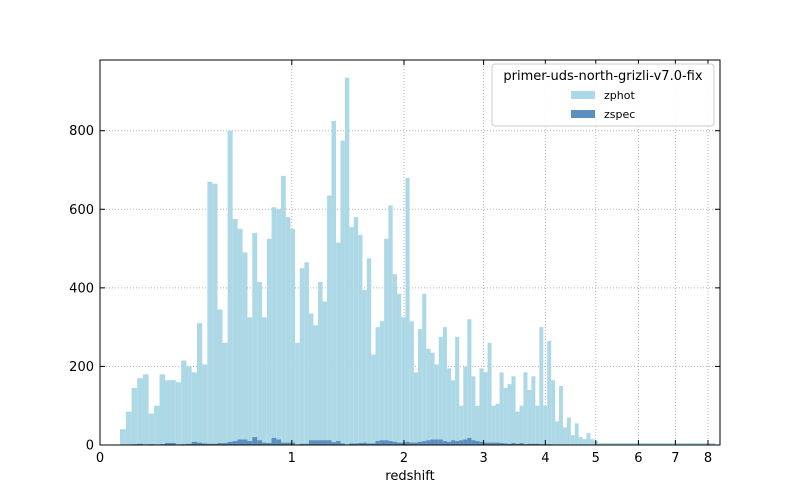 The image size is (800, 504). I want to click on x-tick-label: 8, so click(708, 458).